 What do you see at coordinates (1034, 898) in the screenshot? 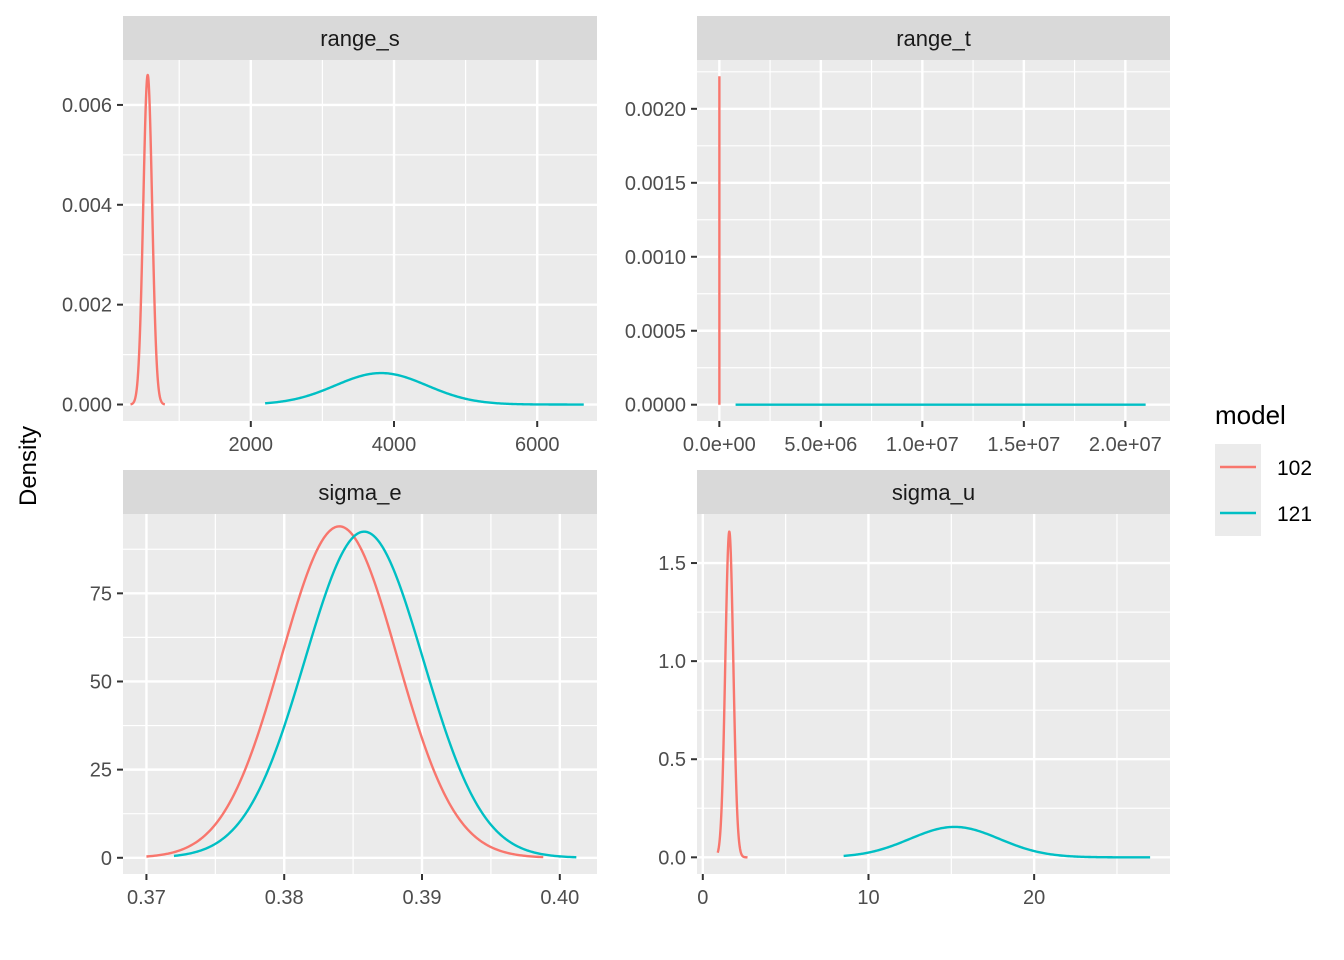
I see `x-tick-label: 20` at bounding box center [1034, 898].